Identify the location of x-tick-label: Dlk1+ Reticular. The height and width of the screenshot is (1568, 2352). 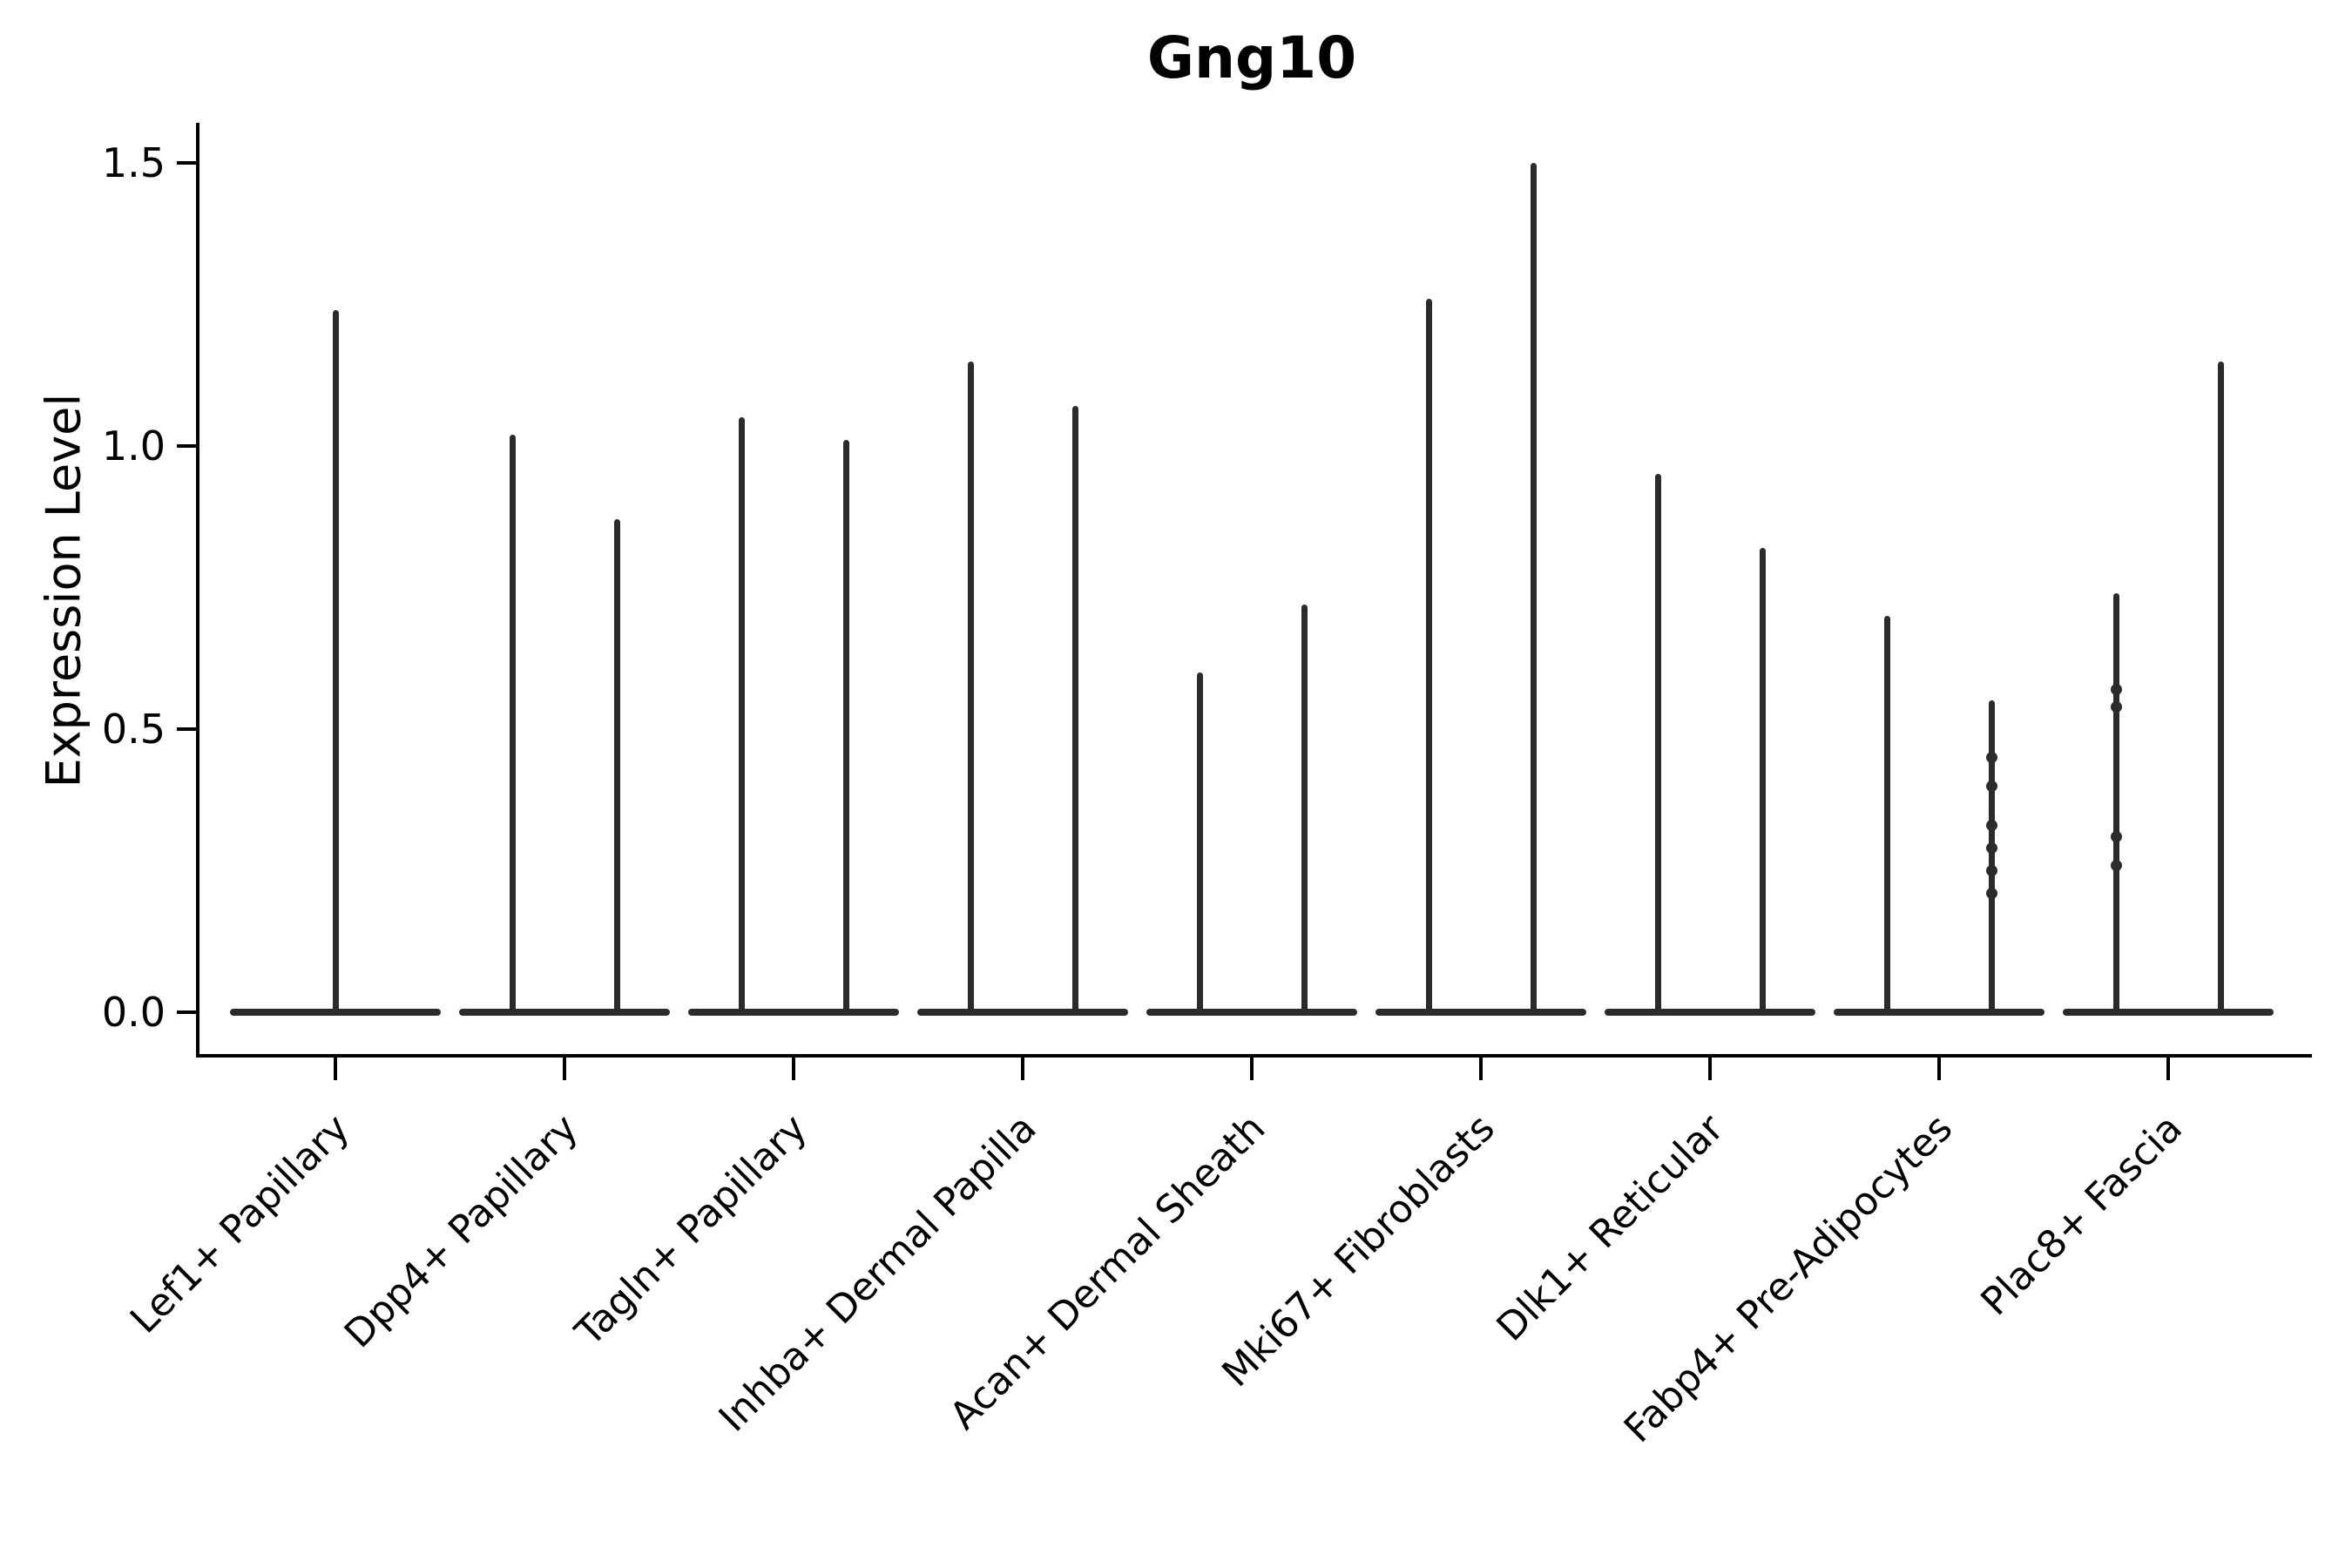
(1610, 1227).